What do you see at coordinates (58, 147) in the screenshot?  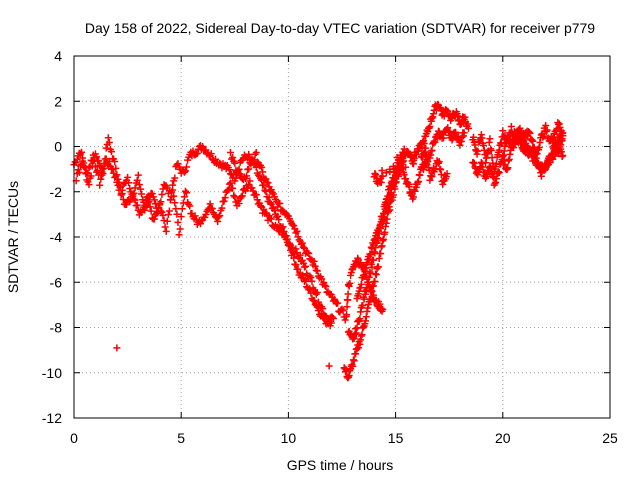 I see `y-tick-label: 0` at bounding box center [58, 147].